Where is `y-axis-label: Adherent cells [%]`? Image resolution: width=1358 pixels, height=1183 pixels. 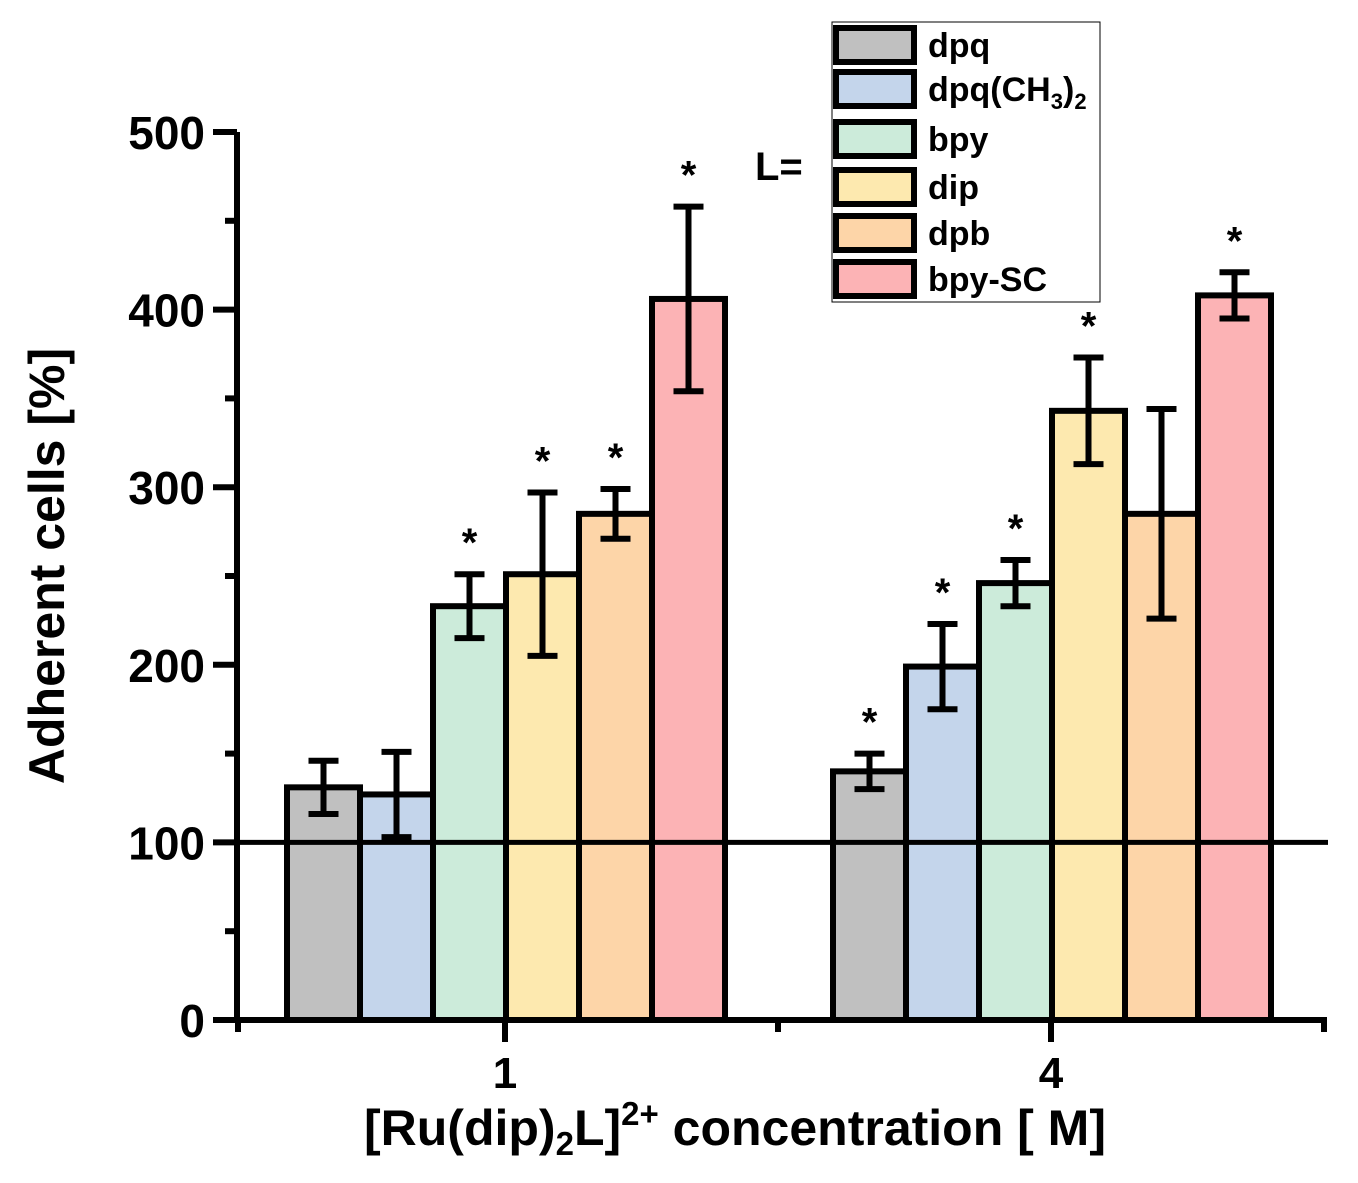 y-axis-label: Adherent cells [%] is located at coordinates (47, 566).